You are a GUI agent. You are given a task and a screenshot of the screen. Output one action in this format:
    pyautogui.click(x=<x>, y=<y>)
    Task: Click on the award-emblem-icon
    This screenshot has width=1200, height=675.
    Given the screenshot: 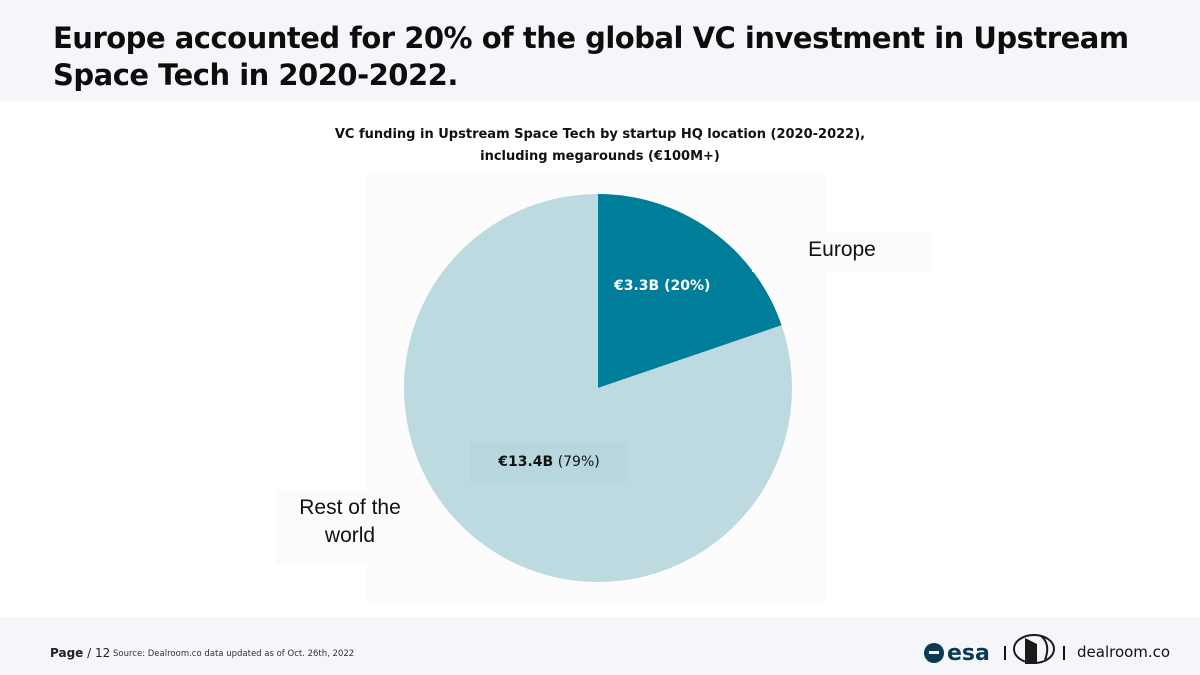 What is the action you would take?
    pyautogui.click(x=1034, y=649)
    